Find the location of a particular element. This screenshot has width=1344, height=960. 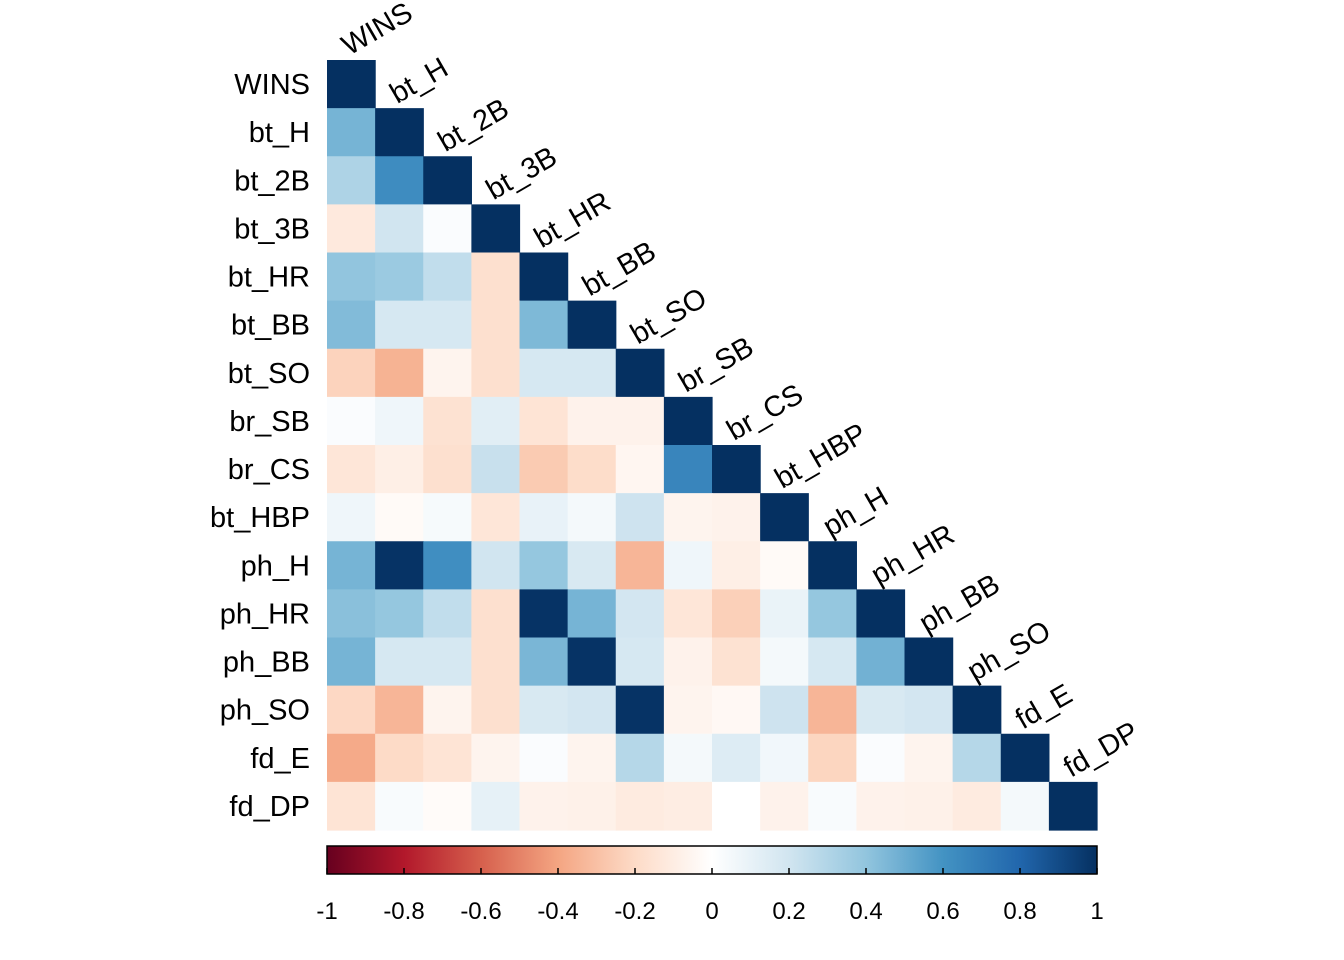

cell-ph_HR-bt_HR is located at coordinates (544, 614).